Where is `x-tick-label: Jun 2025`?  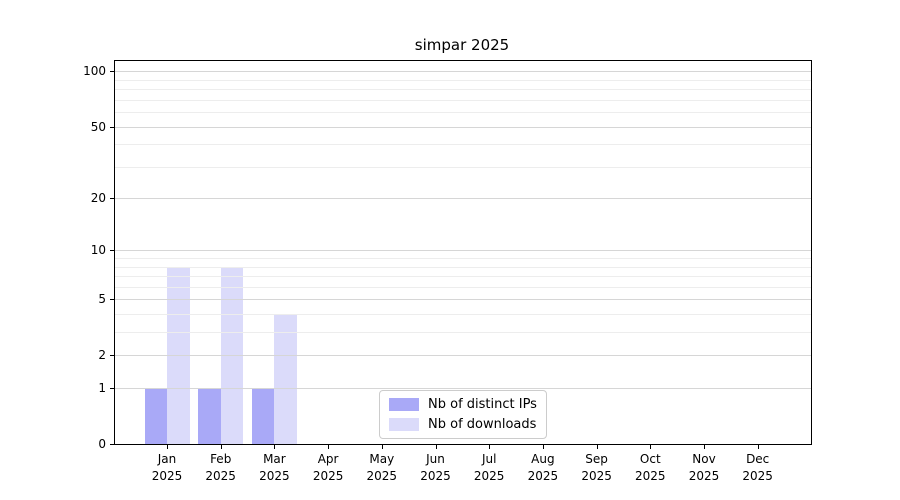
x-tick-label: Jun 2025 is located at coordinates (435, 467).